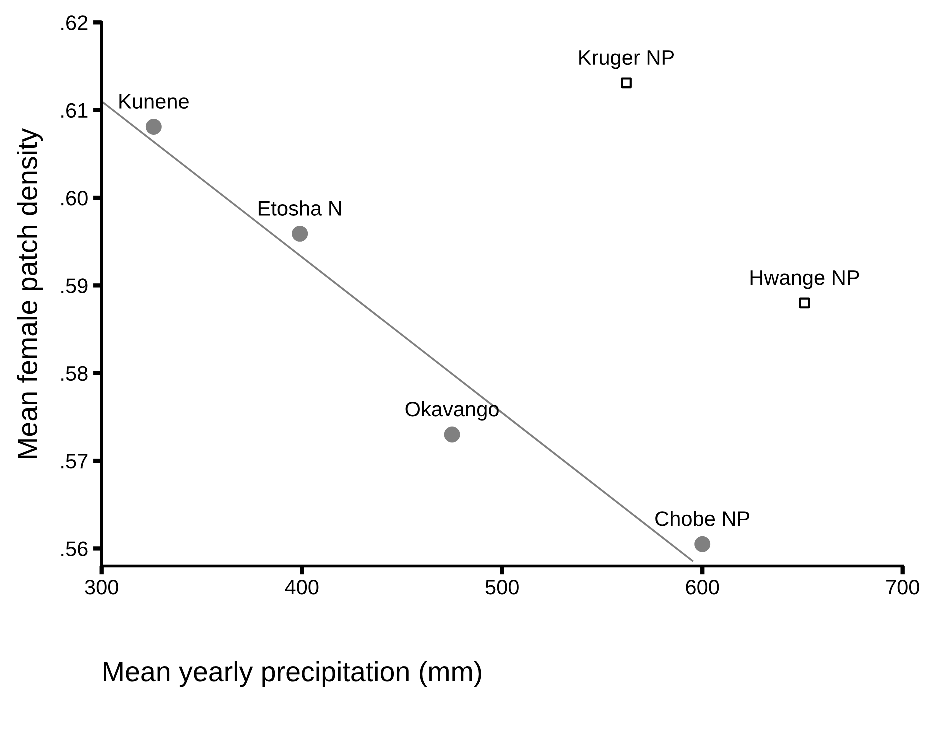 The image size is (926, 755). What do you see at coordinates (75, 549) in the screenshot?
I see `y-tick-label: .56` at bounding box center [75, 549].